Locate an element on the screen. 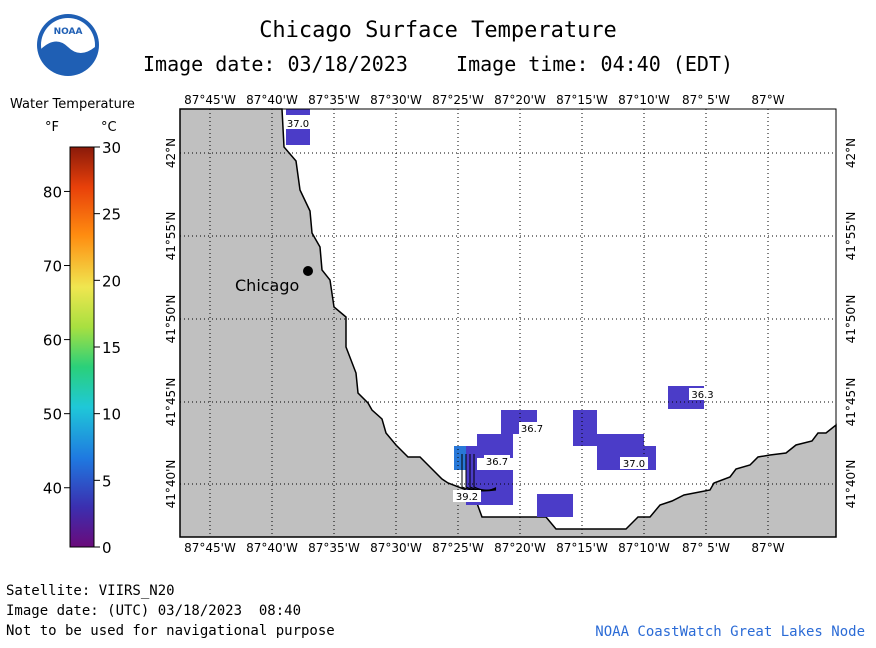 Image resolution: width=876 pixels, height=648 pixels. latitude-label-left: 41°40'N is located at coordinates (171, 484).